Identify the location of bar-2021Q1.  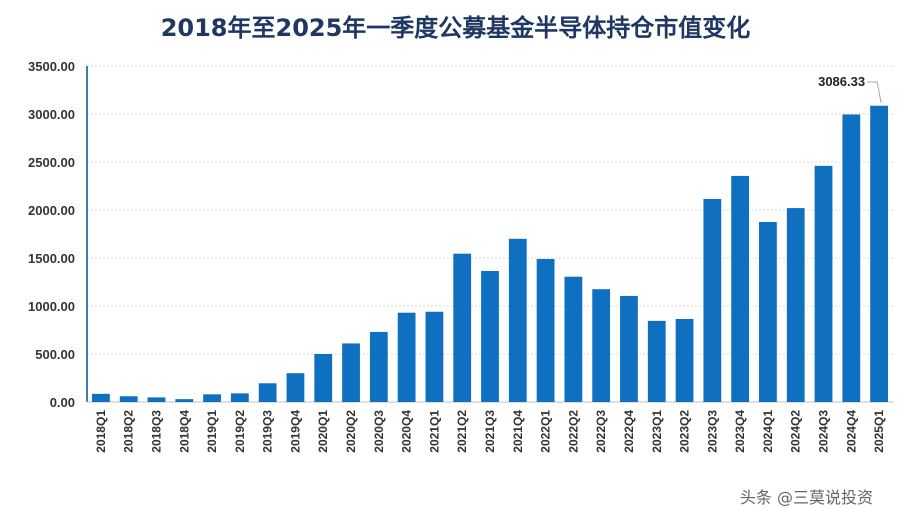
(434, 356).